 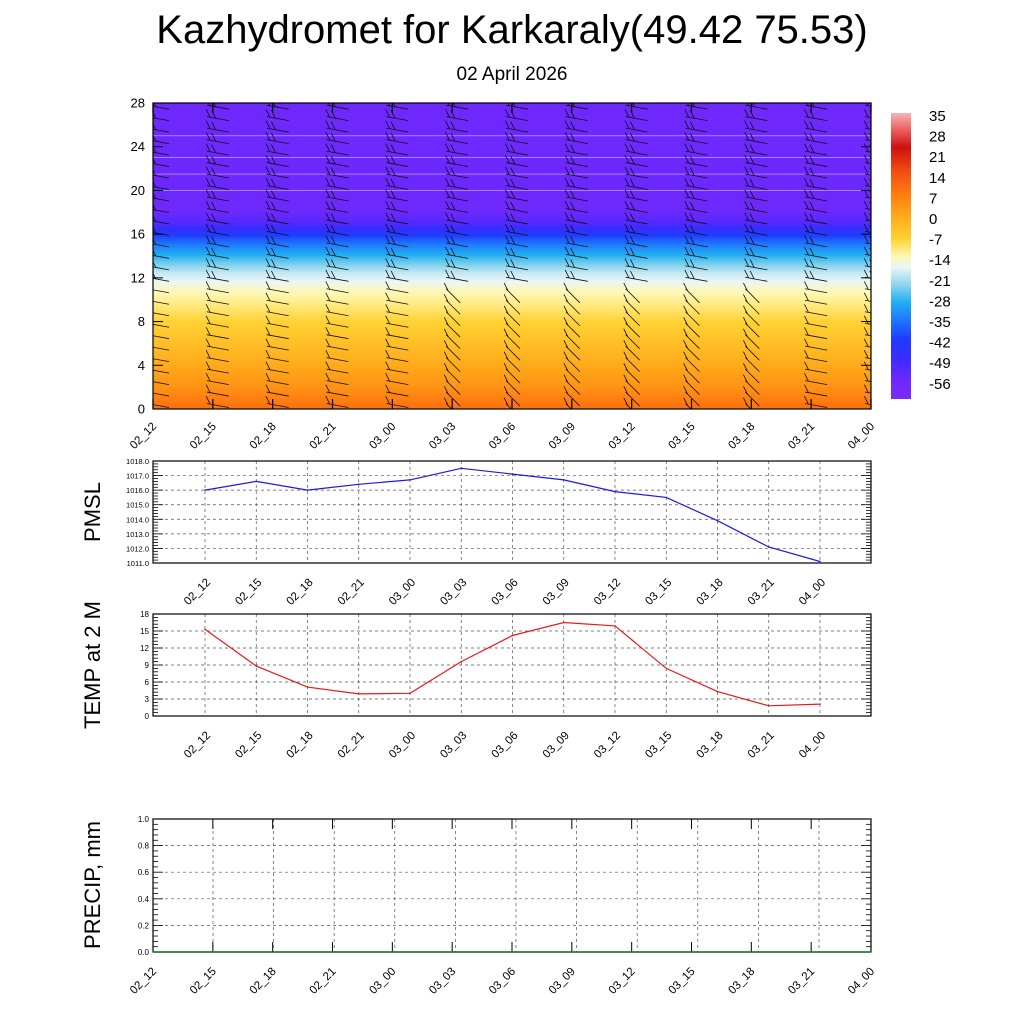 What do you see at coordinates (861, 981) in the screenshot?
I see `x-tick-label: 04_00` at bounding box center [861, 981].